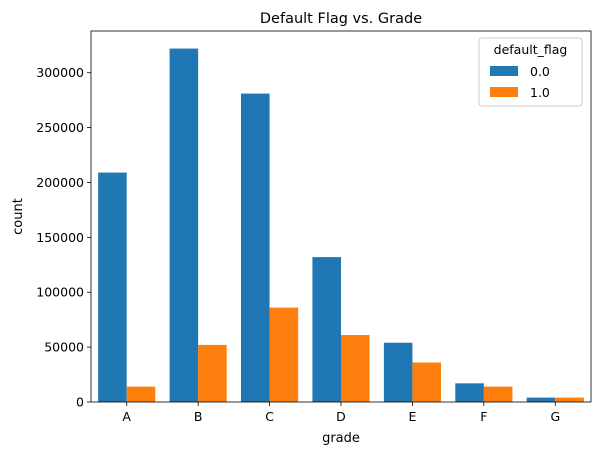 Image resolution: width=597 pixels, height=455 pixels. I want to click on legend-swatch-1.0, so click(504, 92).